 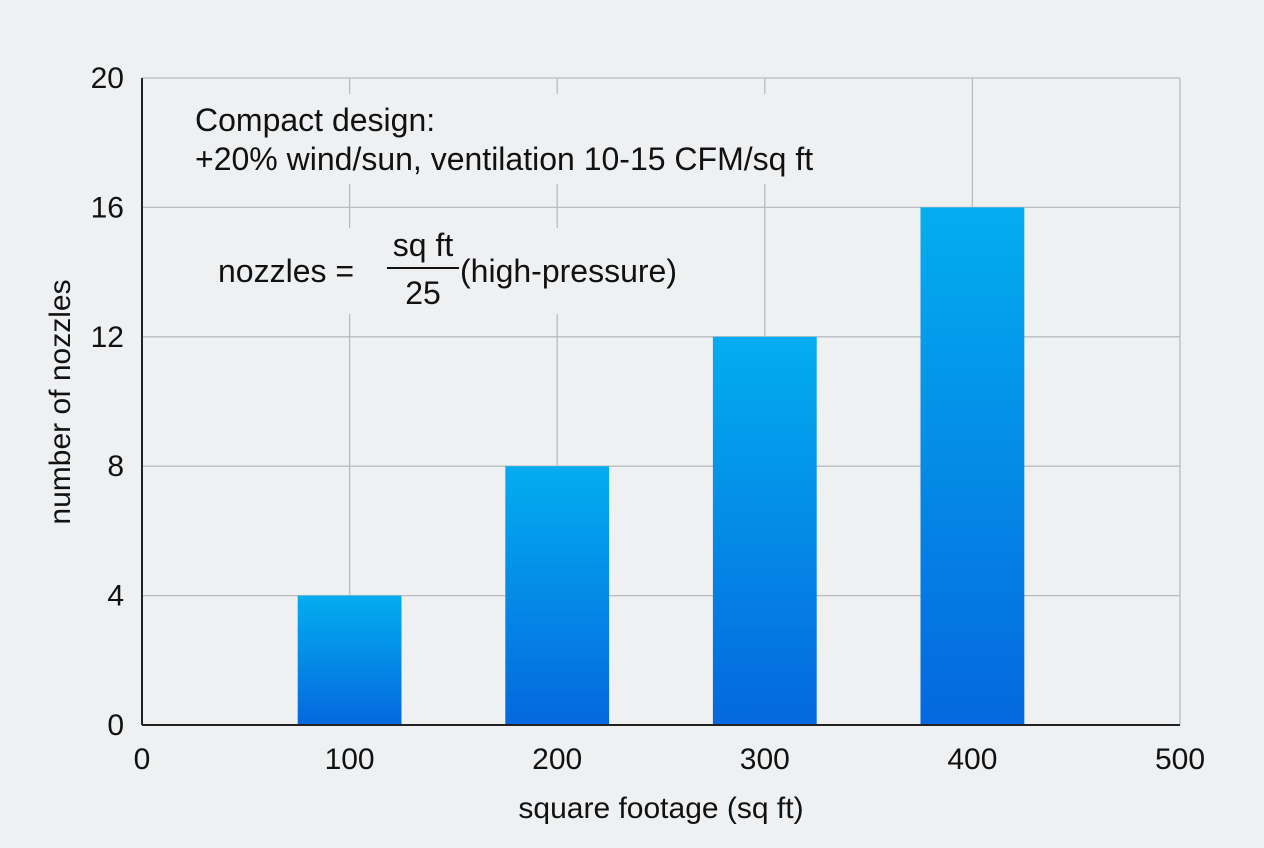 I want to click on y-tick-label: 8, so click(x=115, y=466).